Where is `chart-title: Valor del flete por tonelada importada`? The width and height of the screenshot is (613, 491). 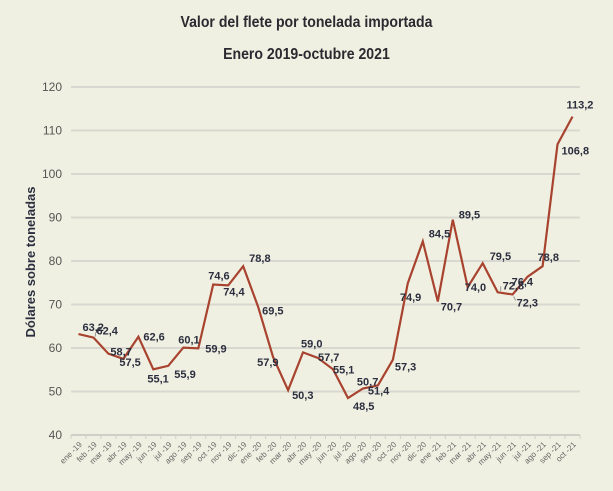 chart-title: Valor del flete por tonelada importada is located at coordinates (306, 22).